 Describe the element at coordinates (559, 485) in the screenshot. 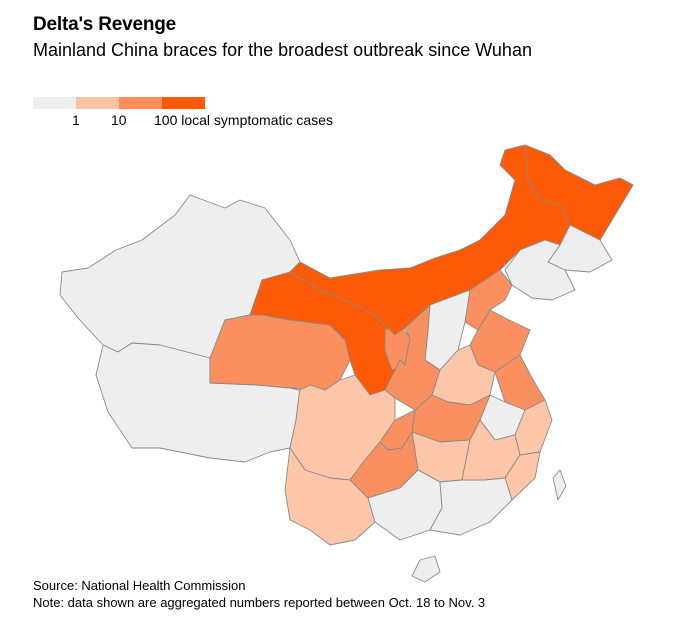

I see `province-taiwan` at that location.